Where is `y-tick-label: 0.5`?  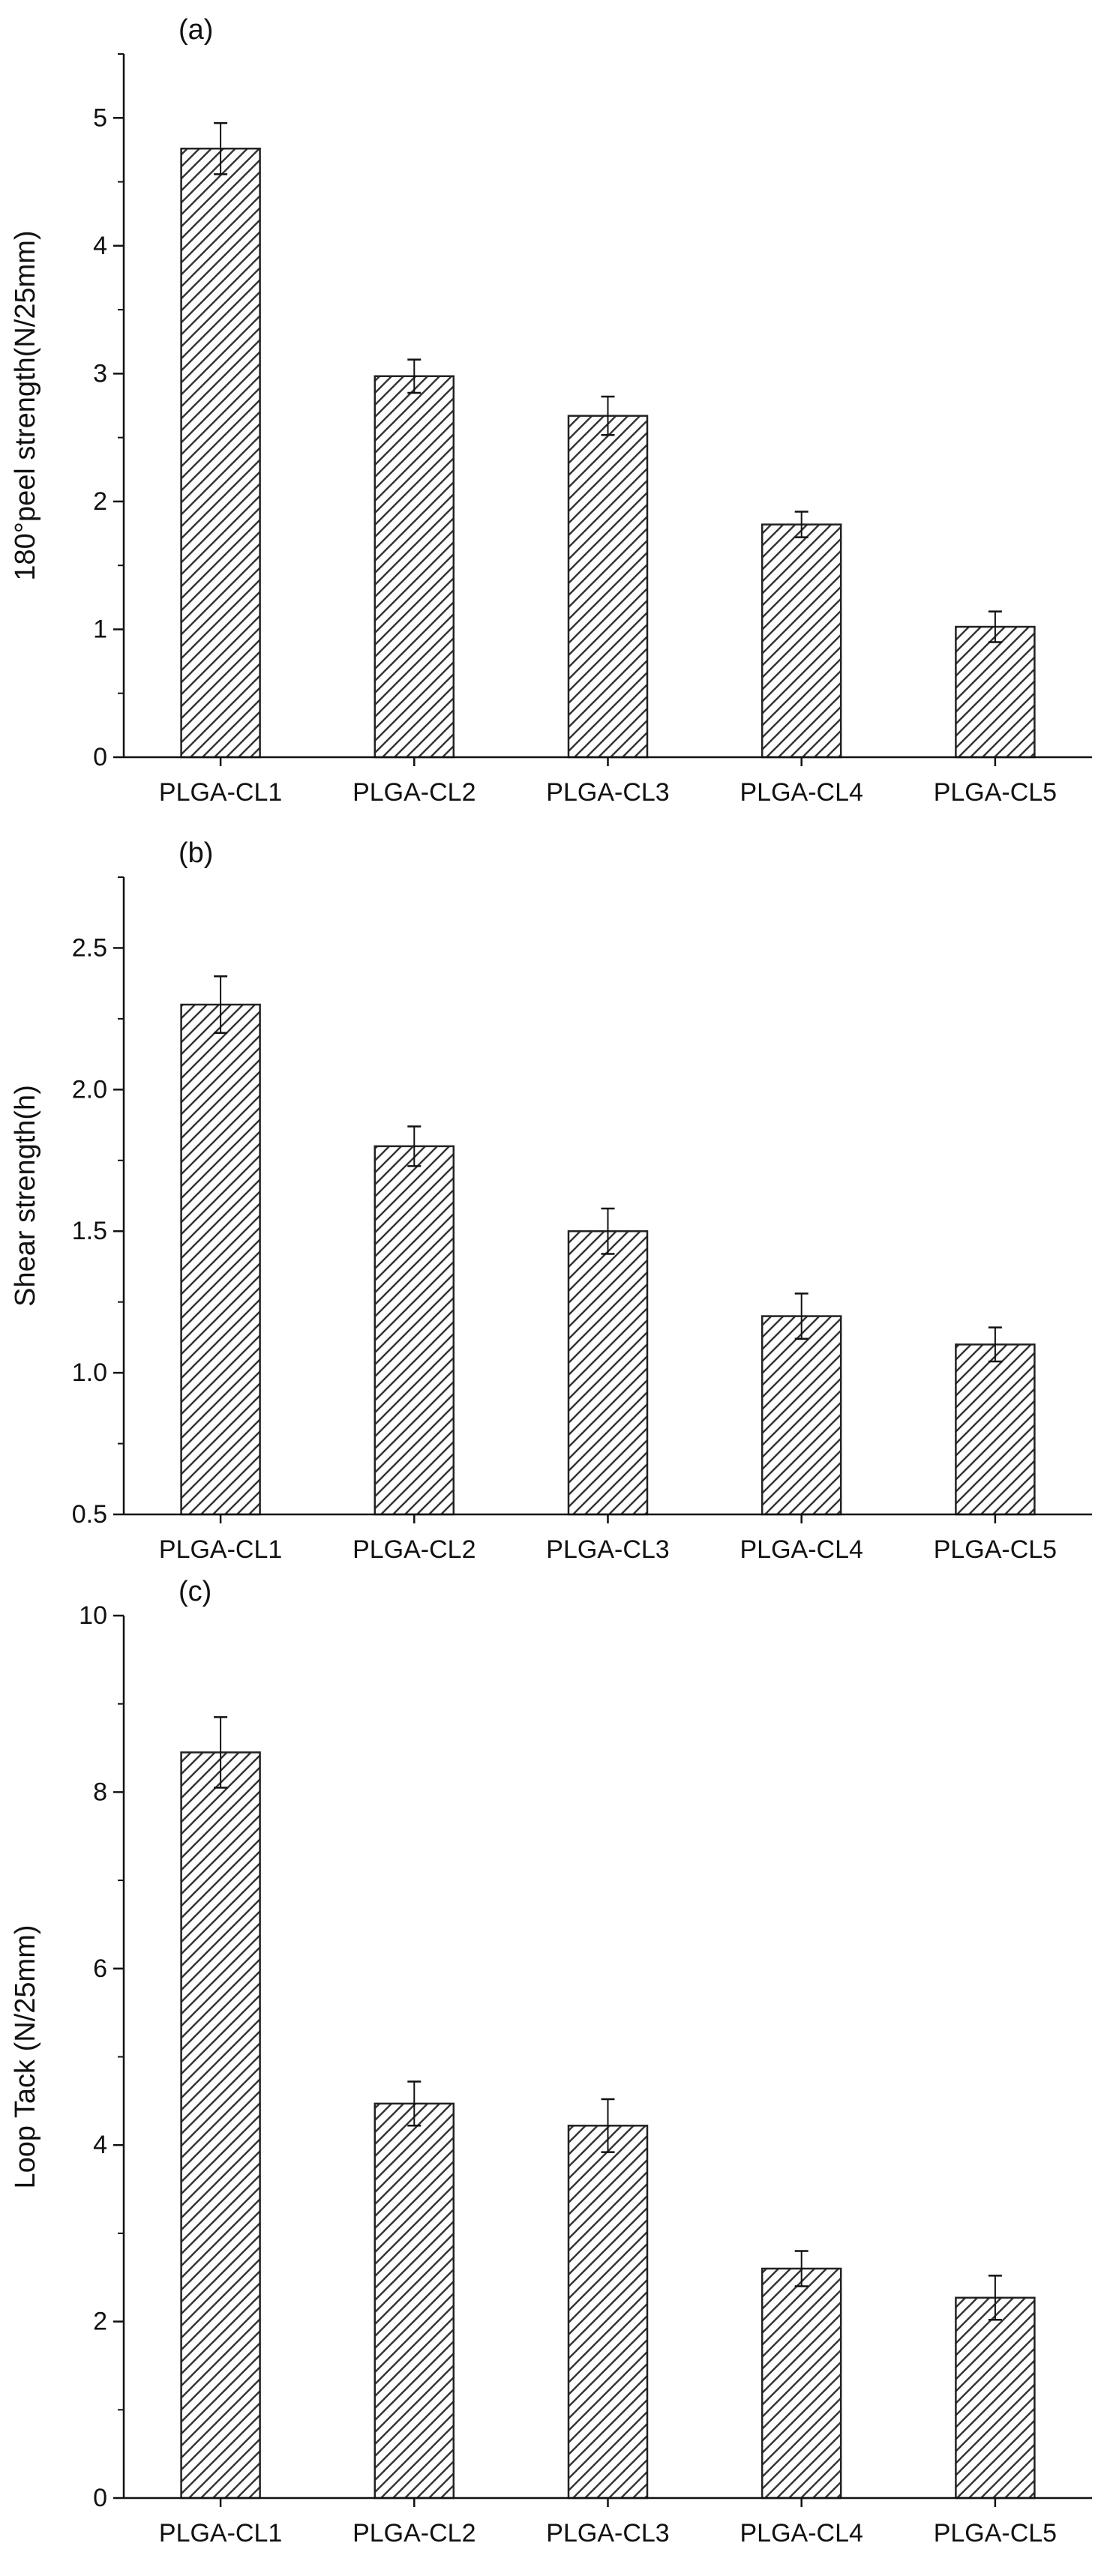 y-tick-label: 0.5 is located at coordinates (89, 1514).